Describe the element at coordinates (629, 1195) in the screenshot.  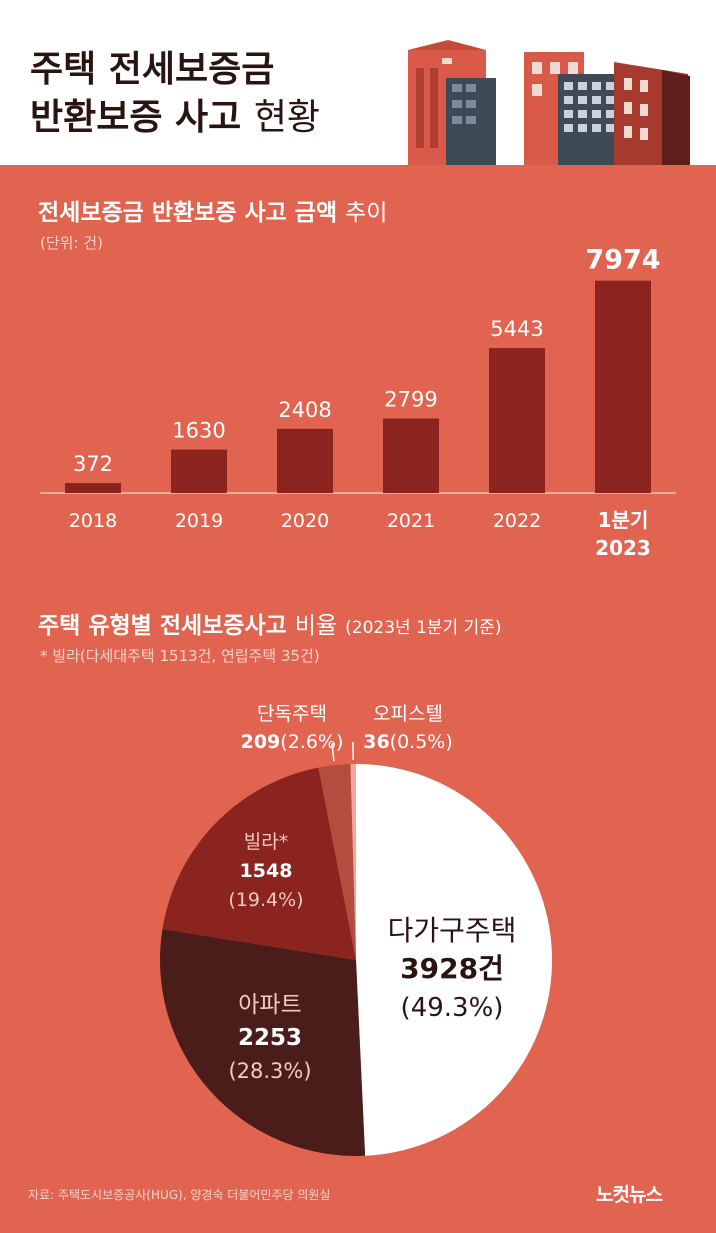
I see `publisher-logo: 노컷뉴스` at that location.